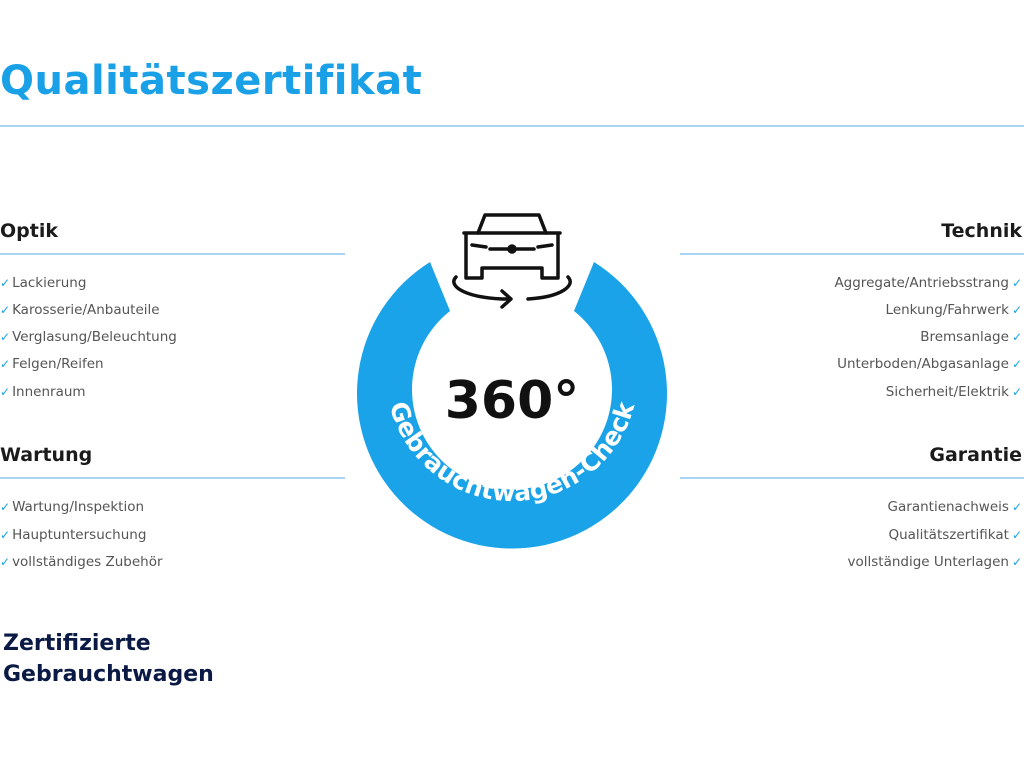 The height and width of the screenshot is (768, 1024). I want to click on list-item-label: Innenraum, so click(49, 392).